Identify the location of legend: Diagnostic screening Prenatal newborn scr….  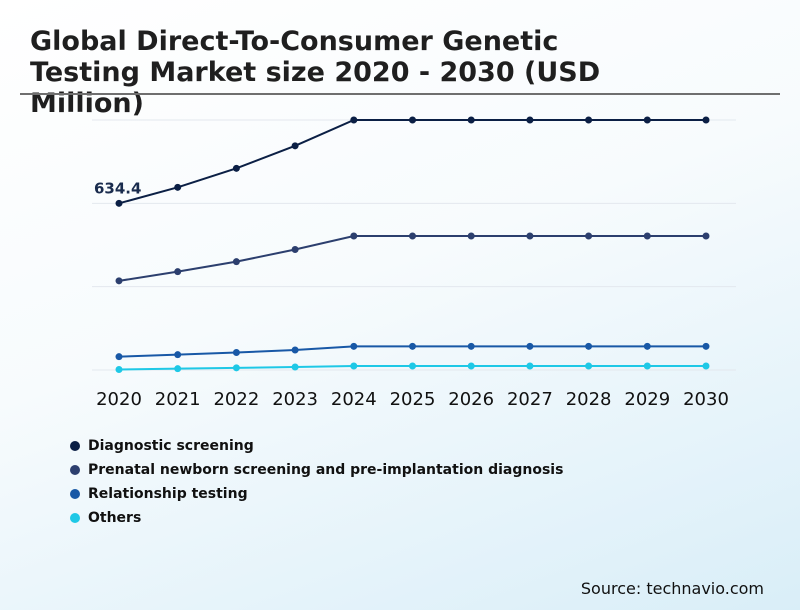
(316, 482).